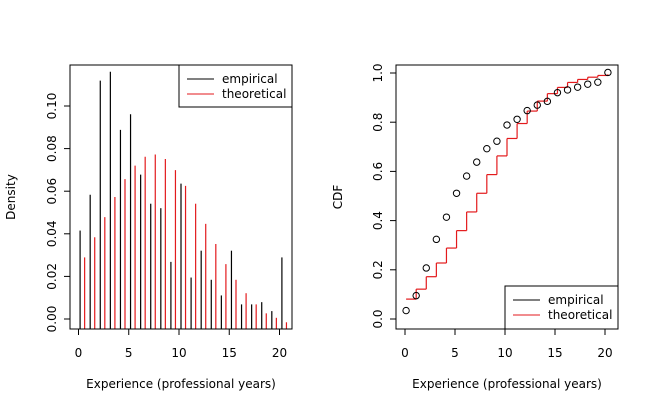 Image resolution: width=654 pixels, height=409 pixels. What do you see at coordinates (384, 196) in the screenshot?
I see `cdf-y-axis: 0.0 0.2 0.4 0.6 0.8 1.0` at bounding box center [384, 196].